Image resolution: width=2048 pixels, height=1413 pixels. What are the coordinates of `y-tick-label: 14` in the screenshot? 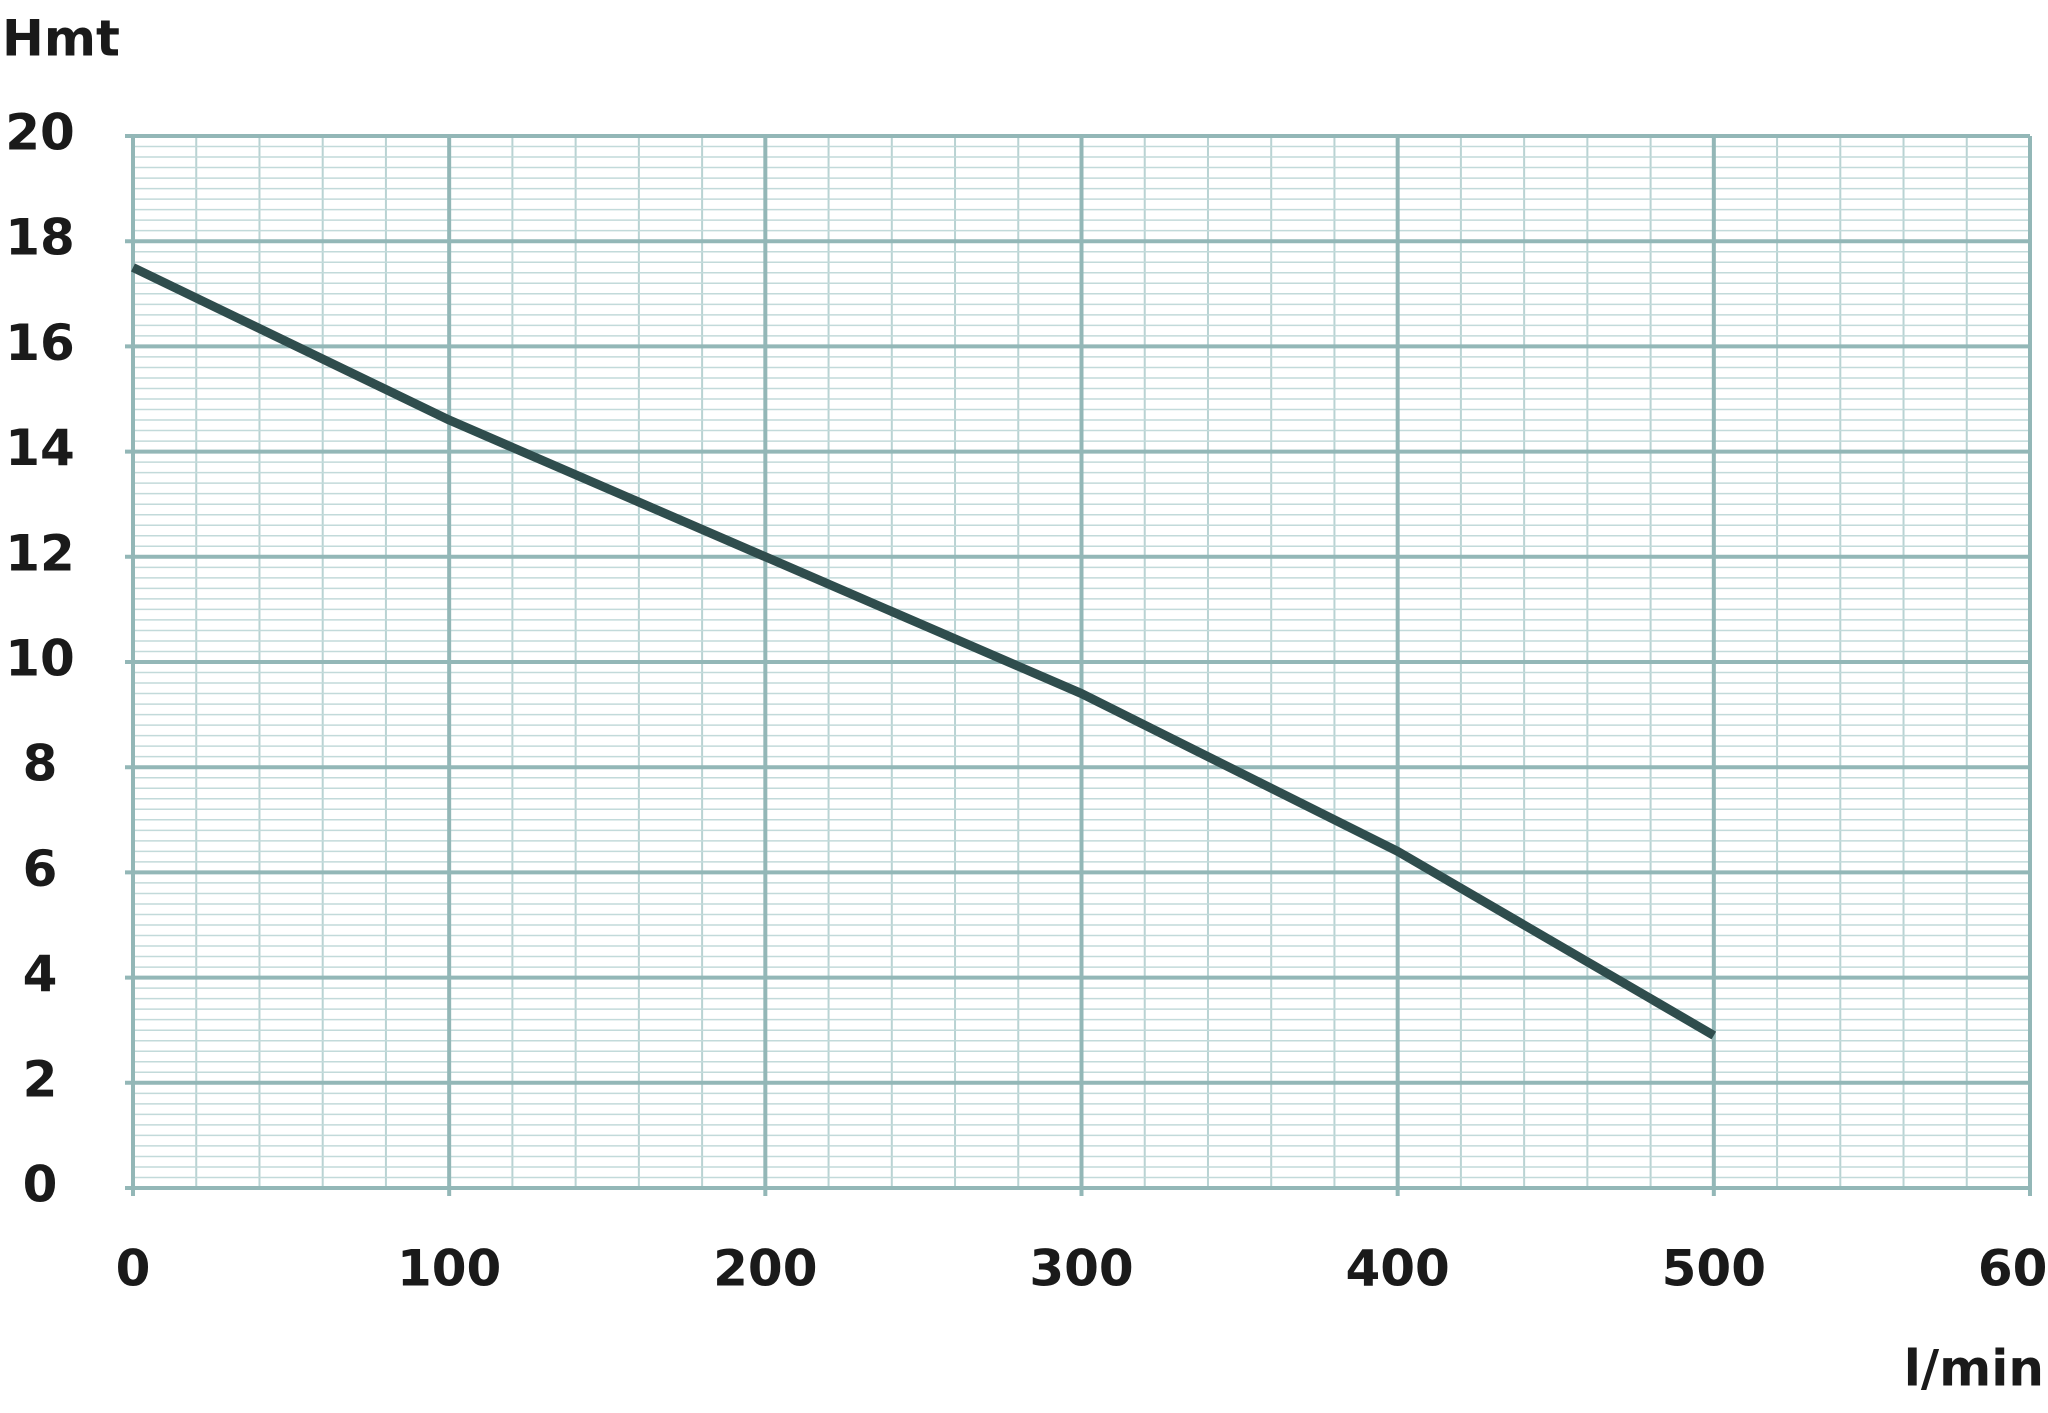 It's located at (40, 448).